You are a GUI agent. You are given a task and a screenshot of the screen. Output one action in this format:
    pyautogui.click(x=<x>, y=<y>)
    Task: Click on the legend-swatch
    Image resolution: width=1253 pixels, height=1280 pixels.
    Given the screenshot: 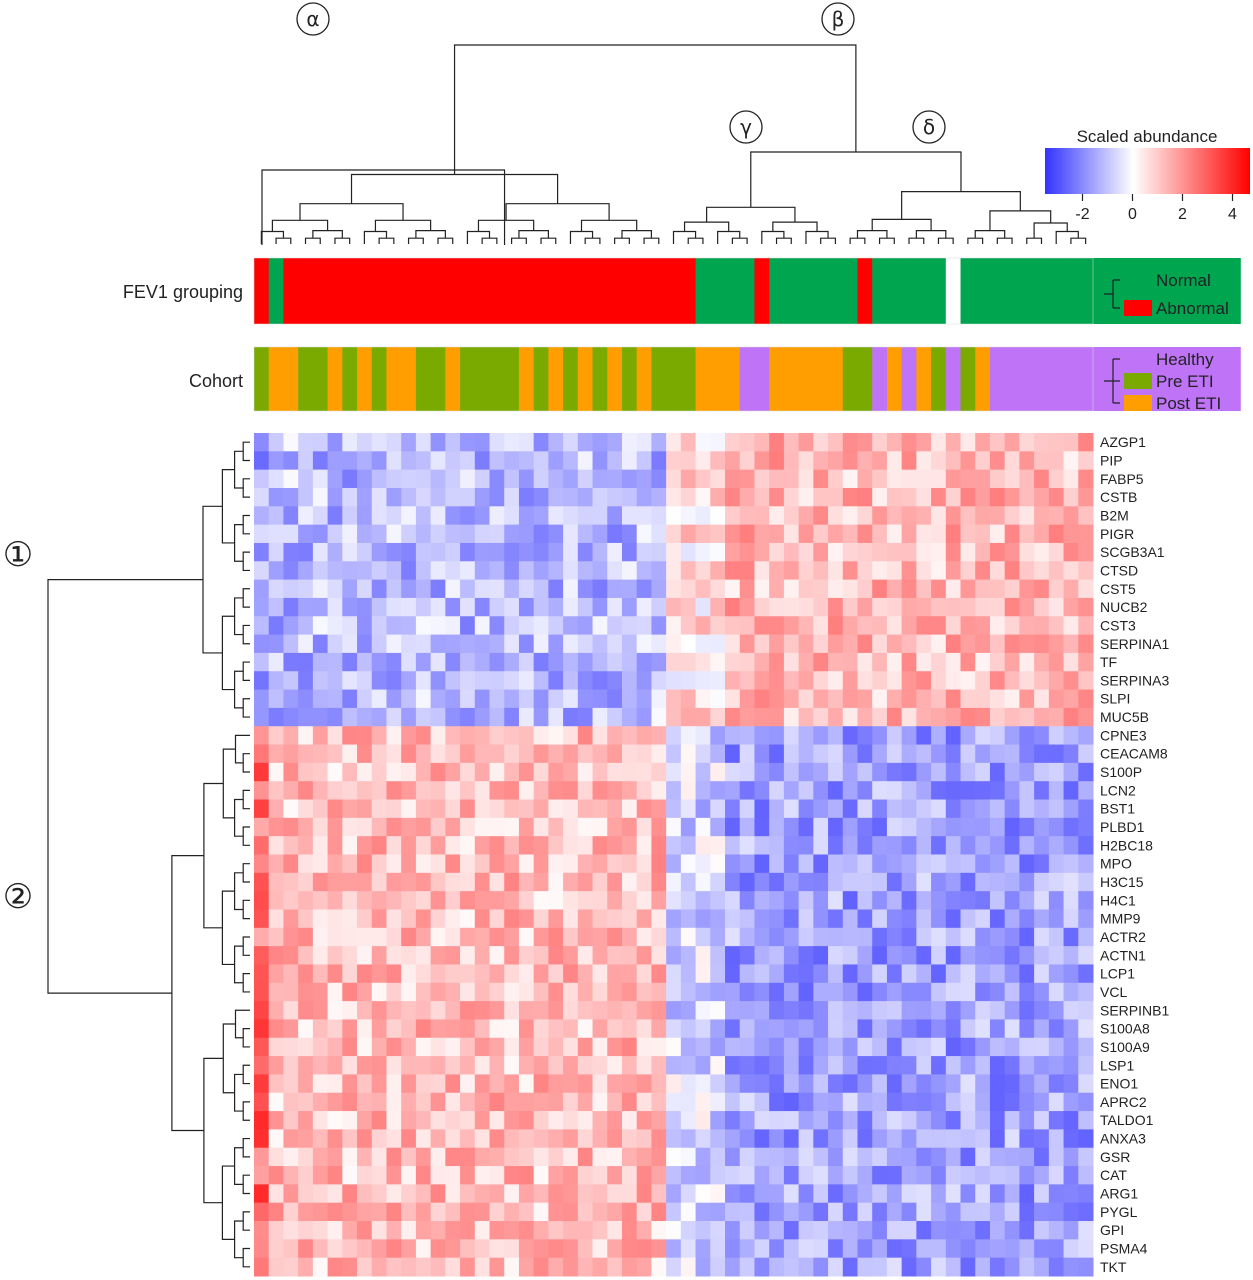 What is the action you would take?
    pyautogui.click(x=1138, y=381)
    